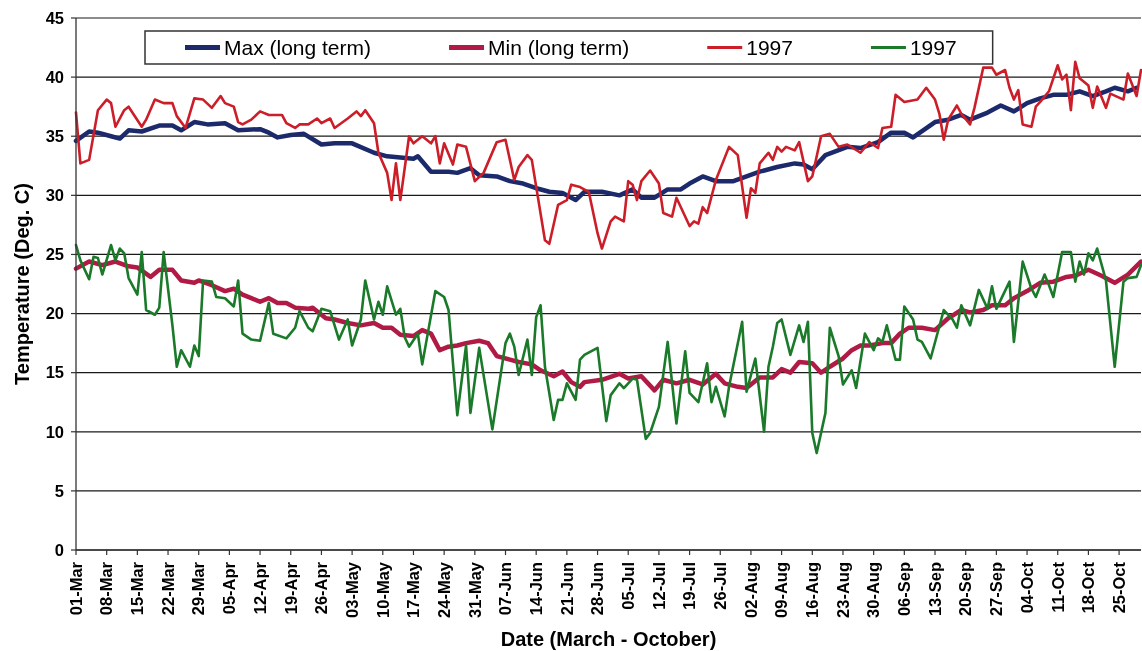 The width and height of the screenshot is (1142, 651). I want to click on x-tick-label: 19-Apr, so click(290, 588).